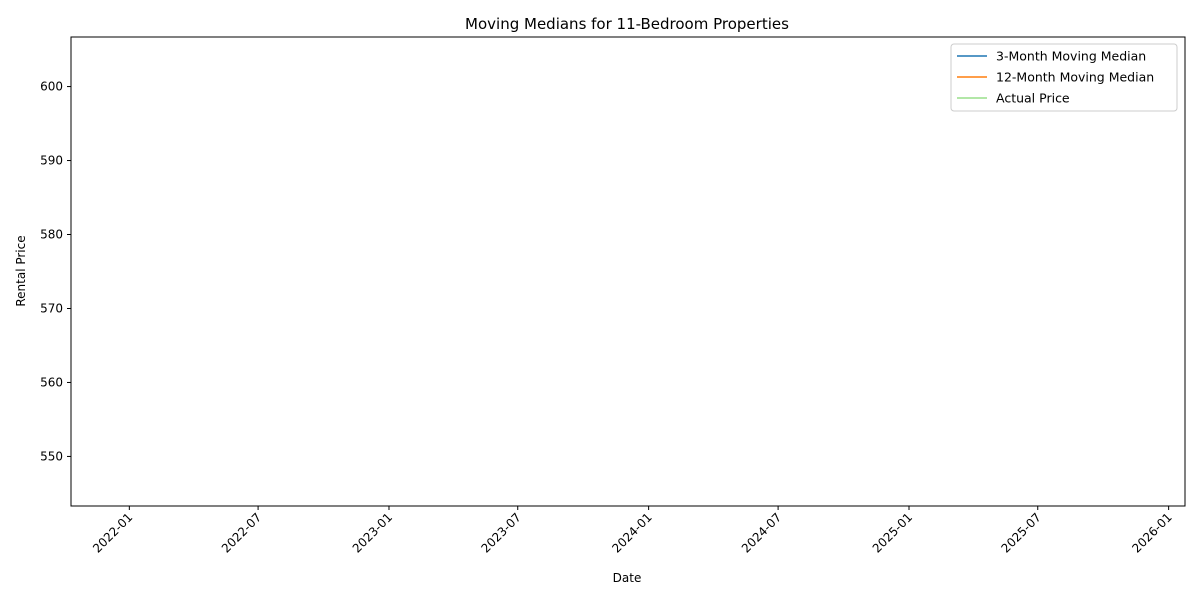  What do you see at coordinates (51, 382) in the screenshot?
I see `y-tick-label: 560` at bounding box center [51, 382].